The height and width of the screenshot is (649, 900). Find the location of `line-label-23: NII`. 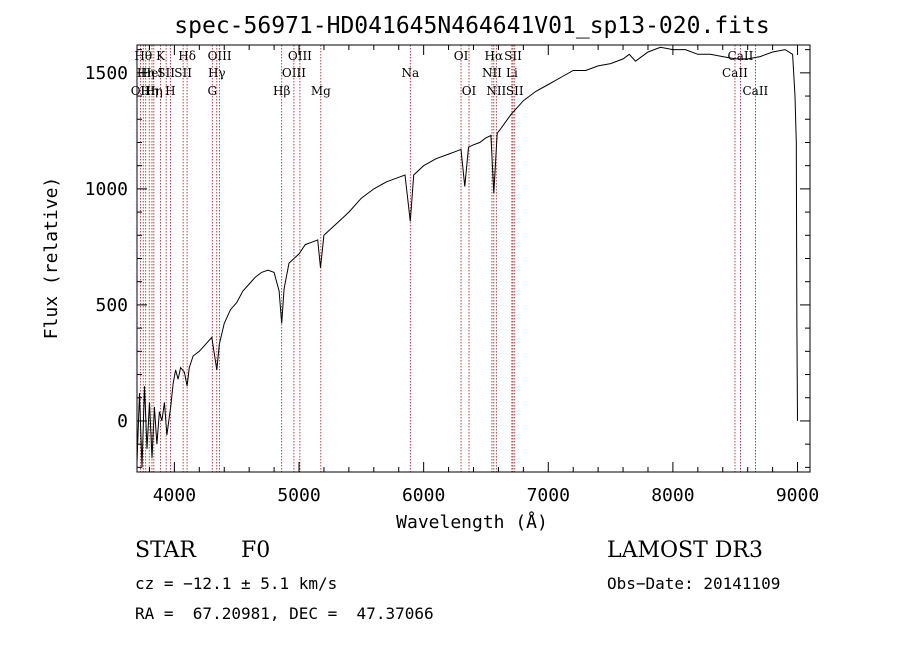

line-label-23: NII is located at coordinates (496, 91).